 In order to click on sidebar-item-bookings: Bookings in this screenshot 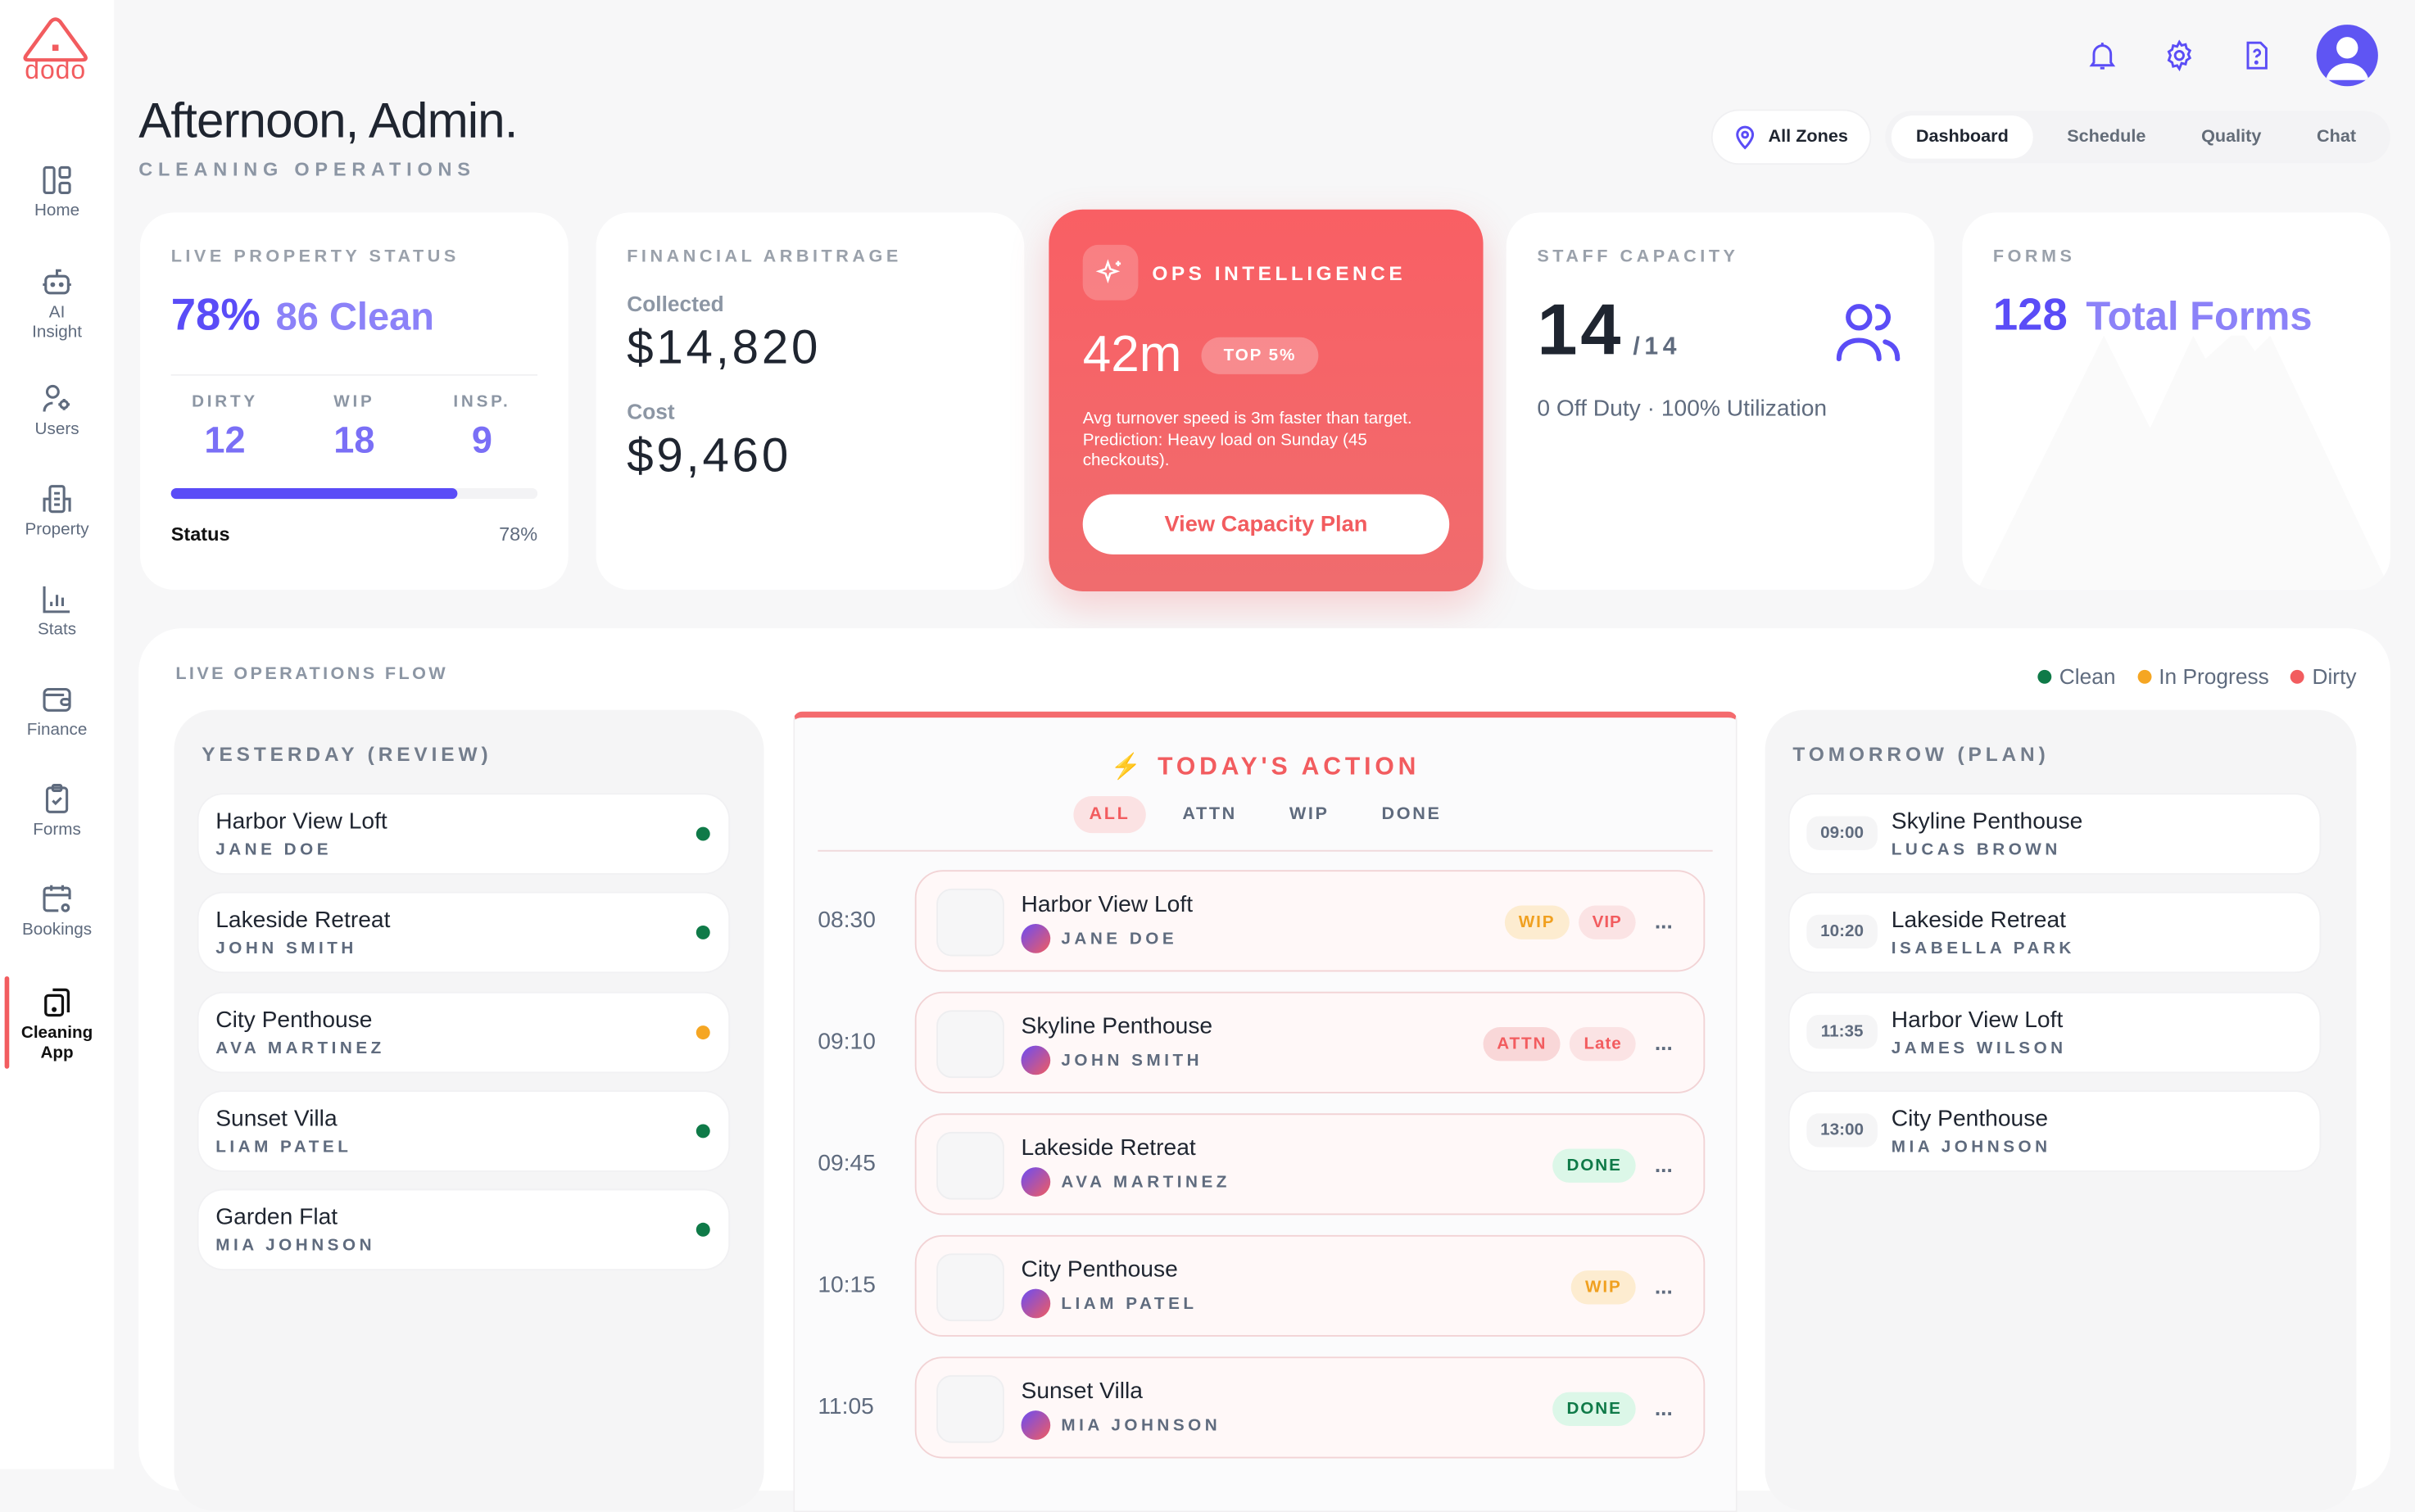, I will do `click(57, 911)`.